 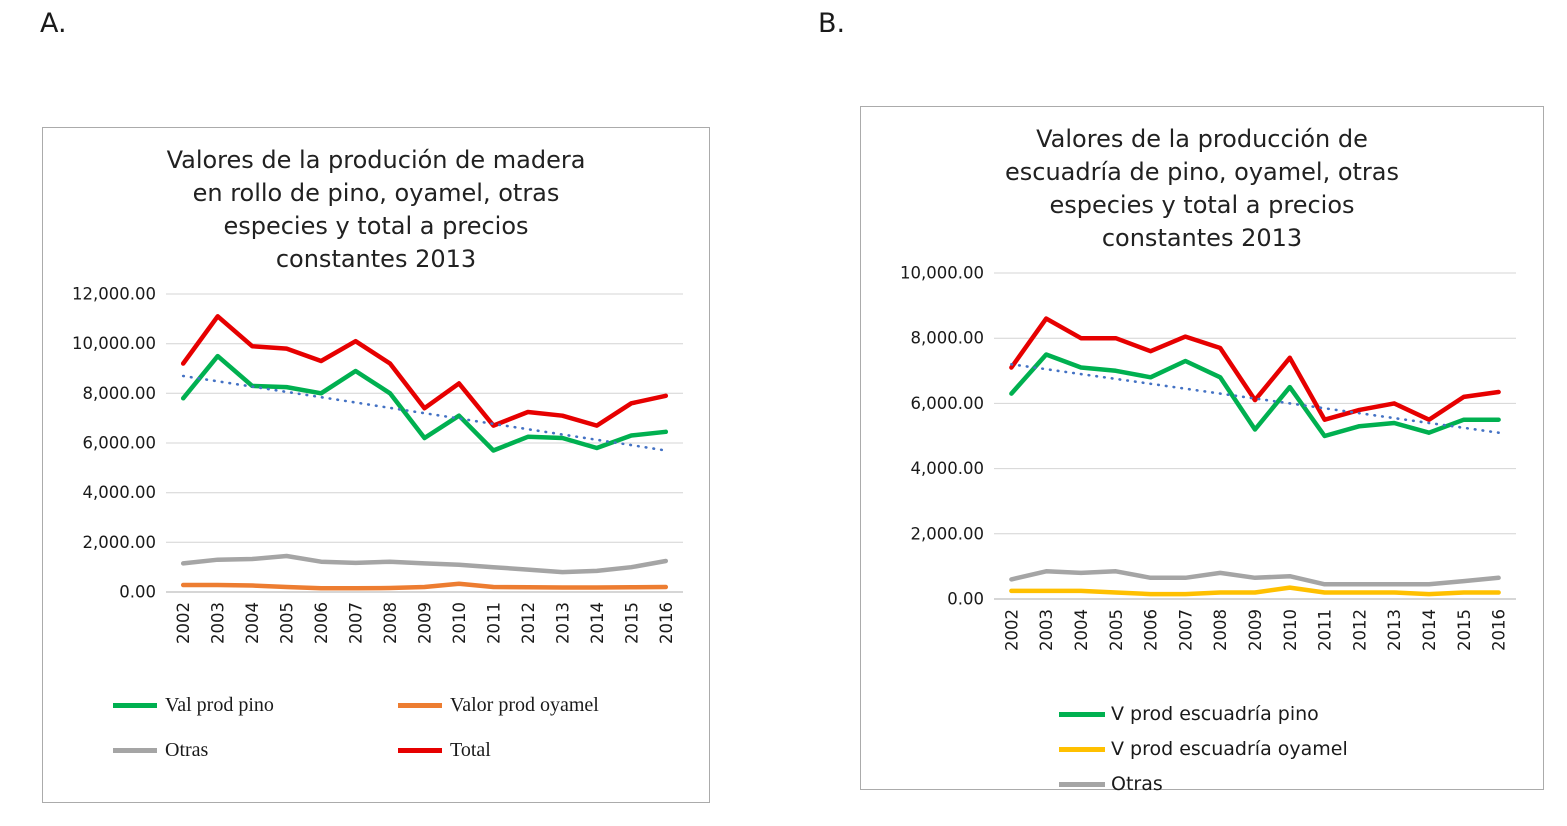 I want to click on legend-item-val-prod-pino: Val prod pino, so click(x=255, y=705).